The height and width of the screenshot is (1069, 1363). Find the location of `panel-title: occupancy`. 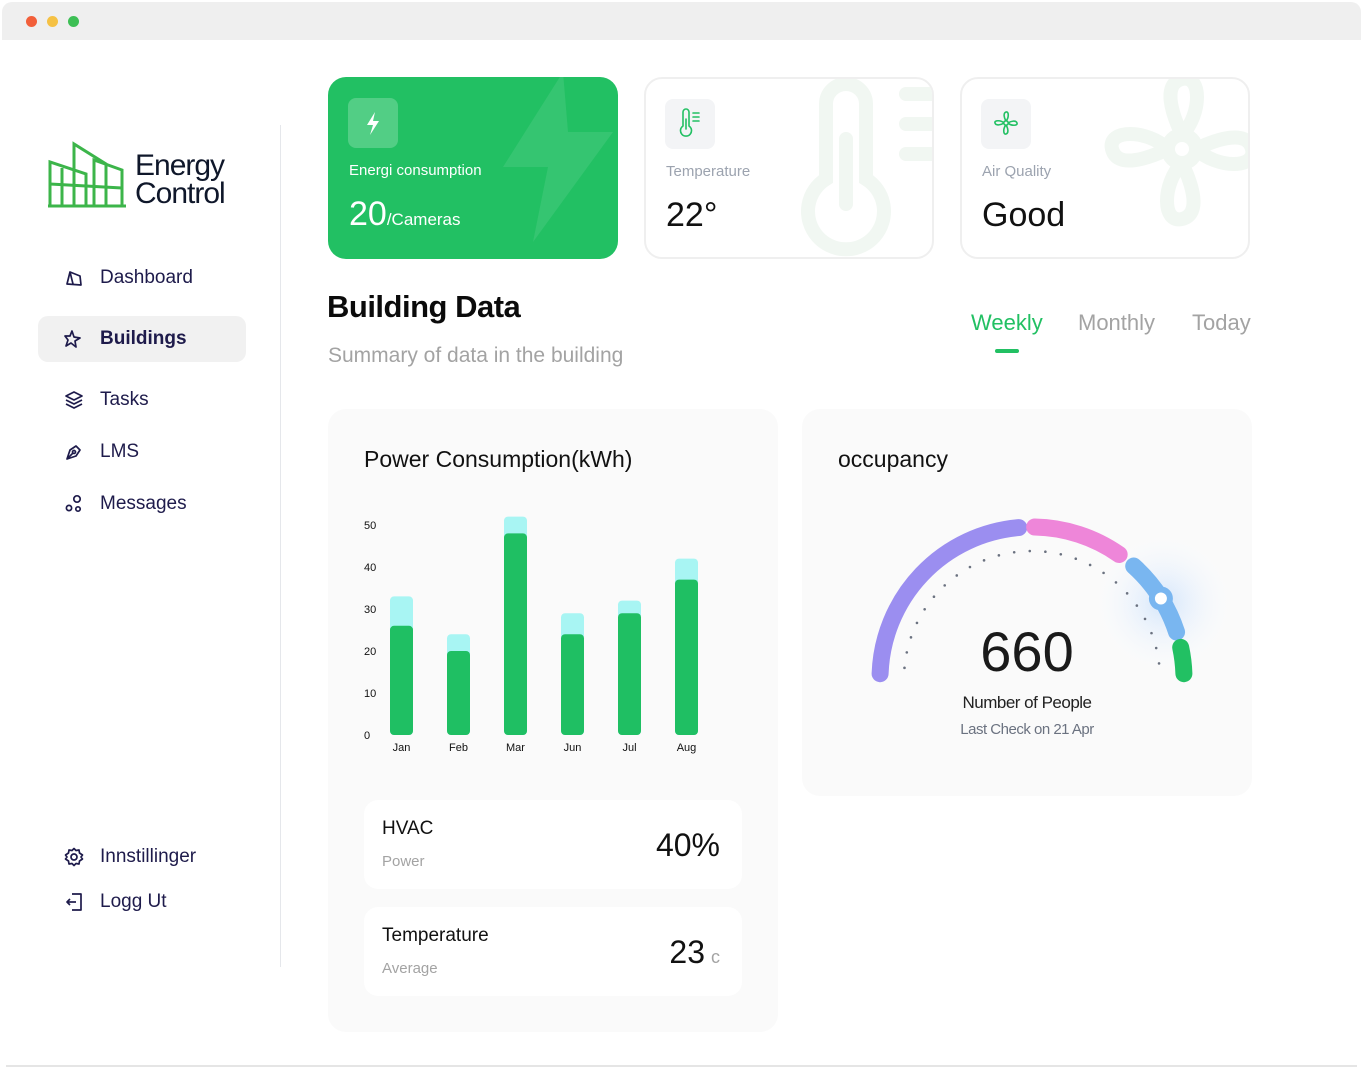

panel-title: occupancy is located at coordinates (893, 459).